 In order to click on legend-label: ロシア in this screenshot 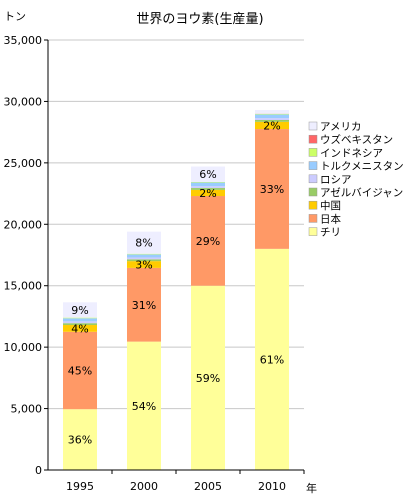, I will do `click(336, 180)`.